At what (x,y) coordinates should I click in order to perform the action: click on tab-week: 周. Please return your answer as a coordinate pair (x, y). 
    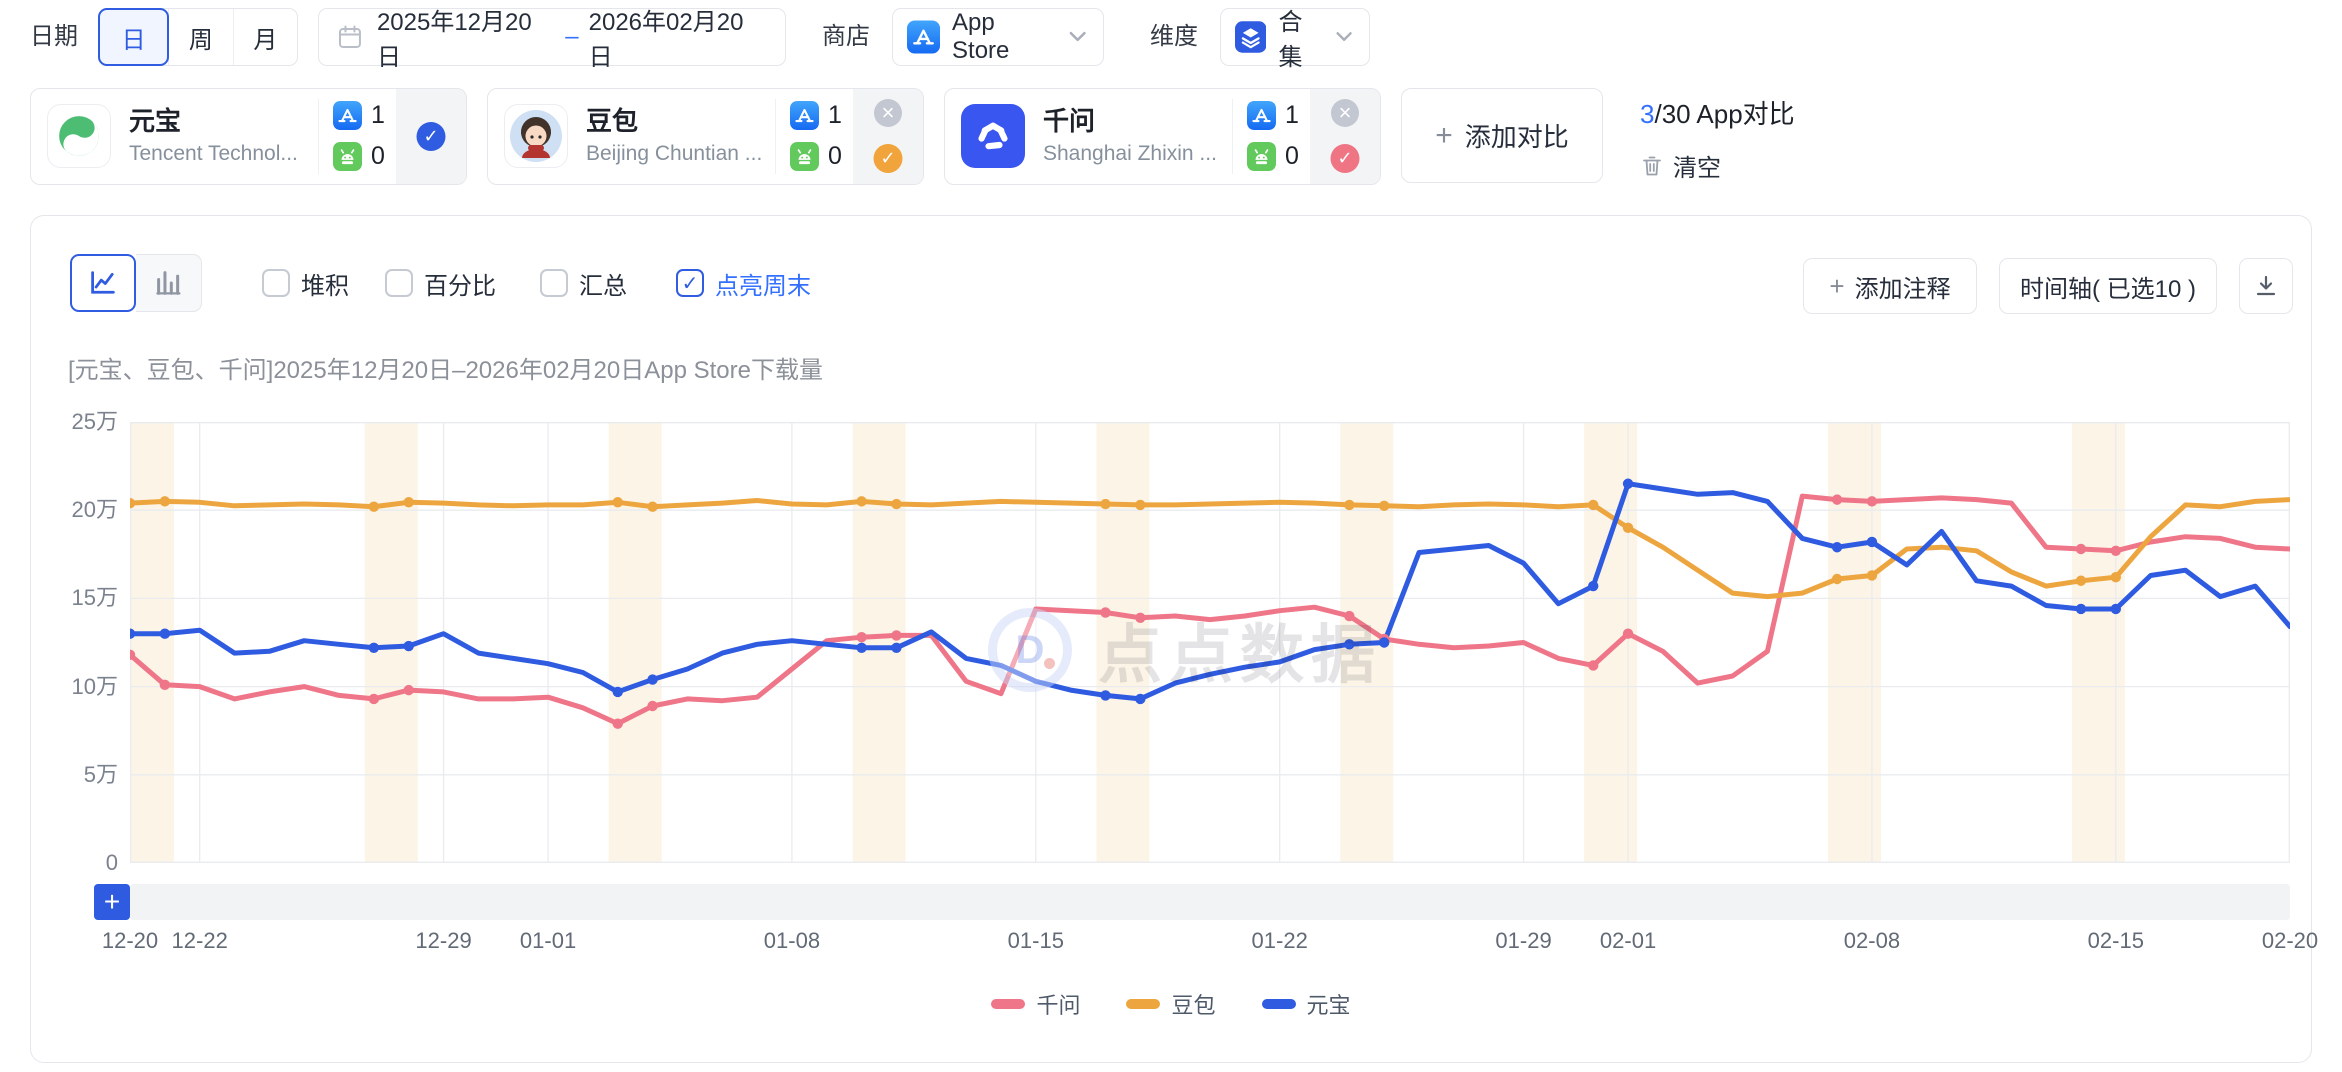
    Looking at the image, I should click on (200, 37).